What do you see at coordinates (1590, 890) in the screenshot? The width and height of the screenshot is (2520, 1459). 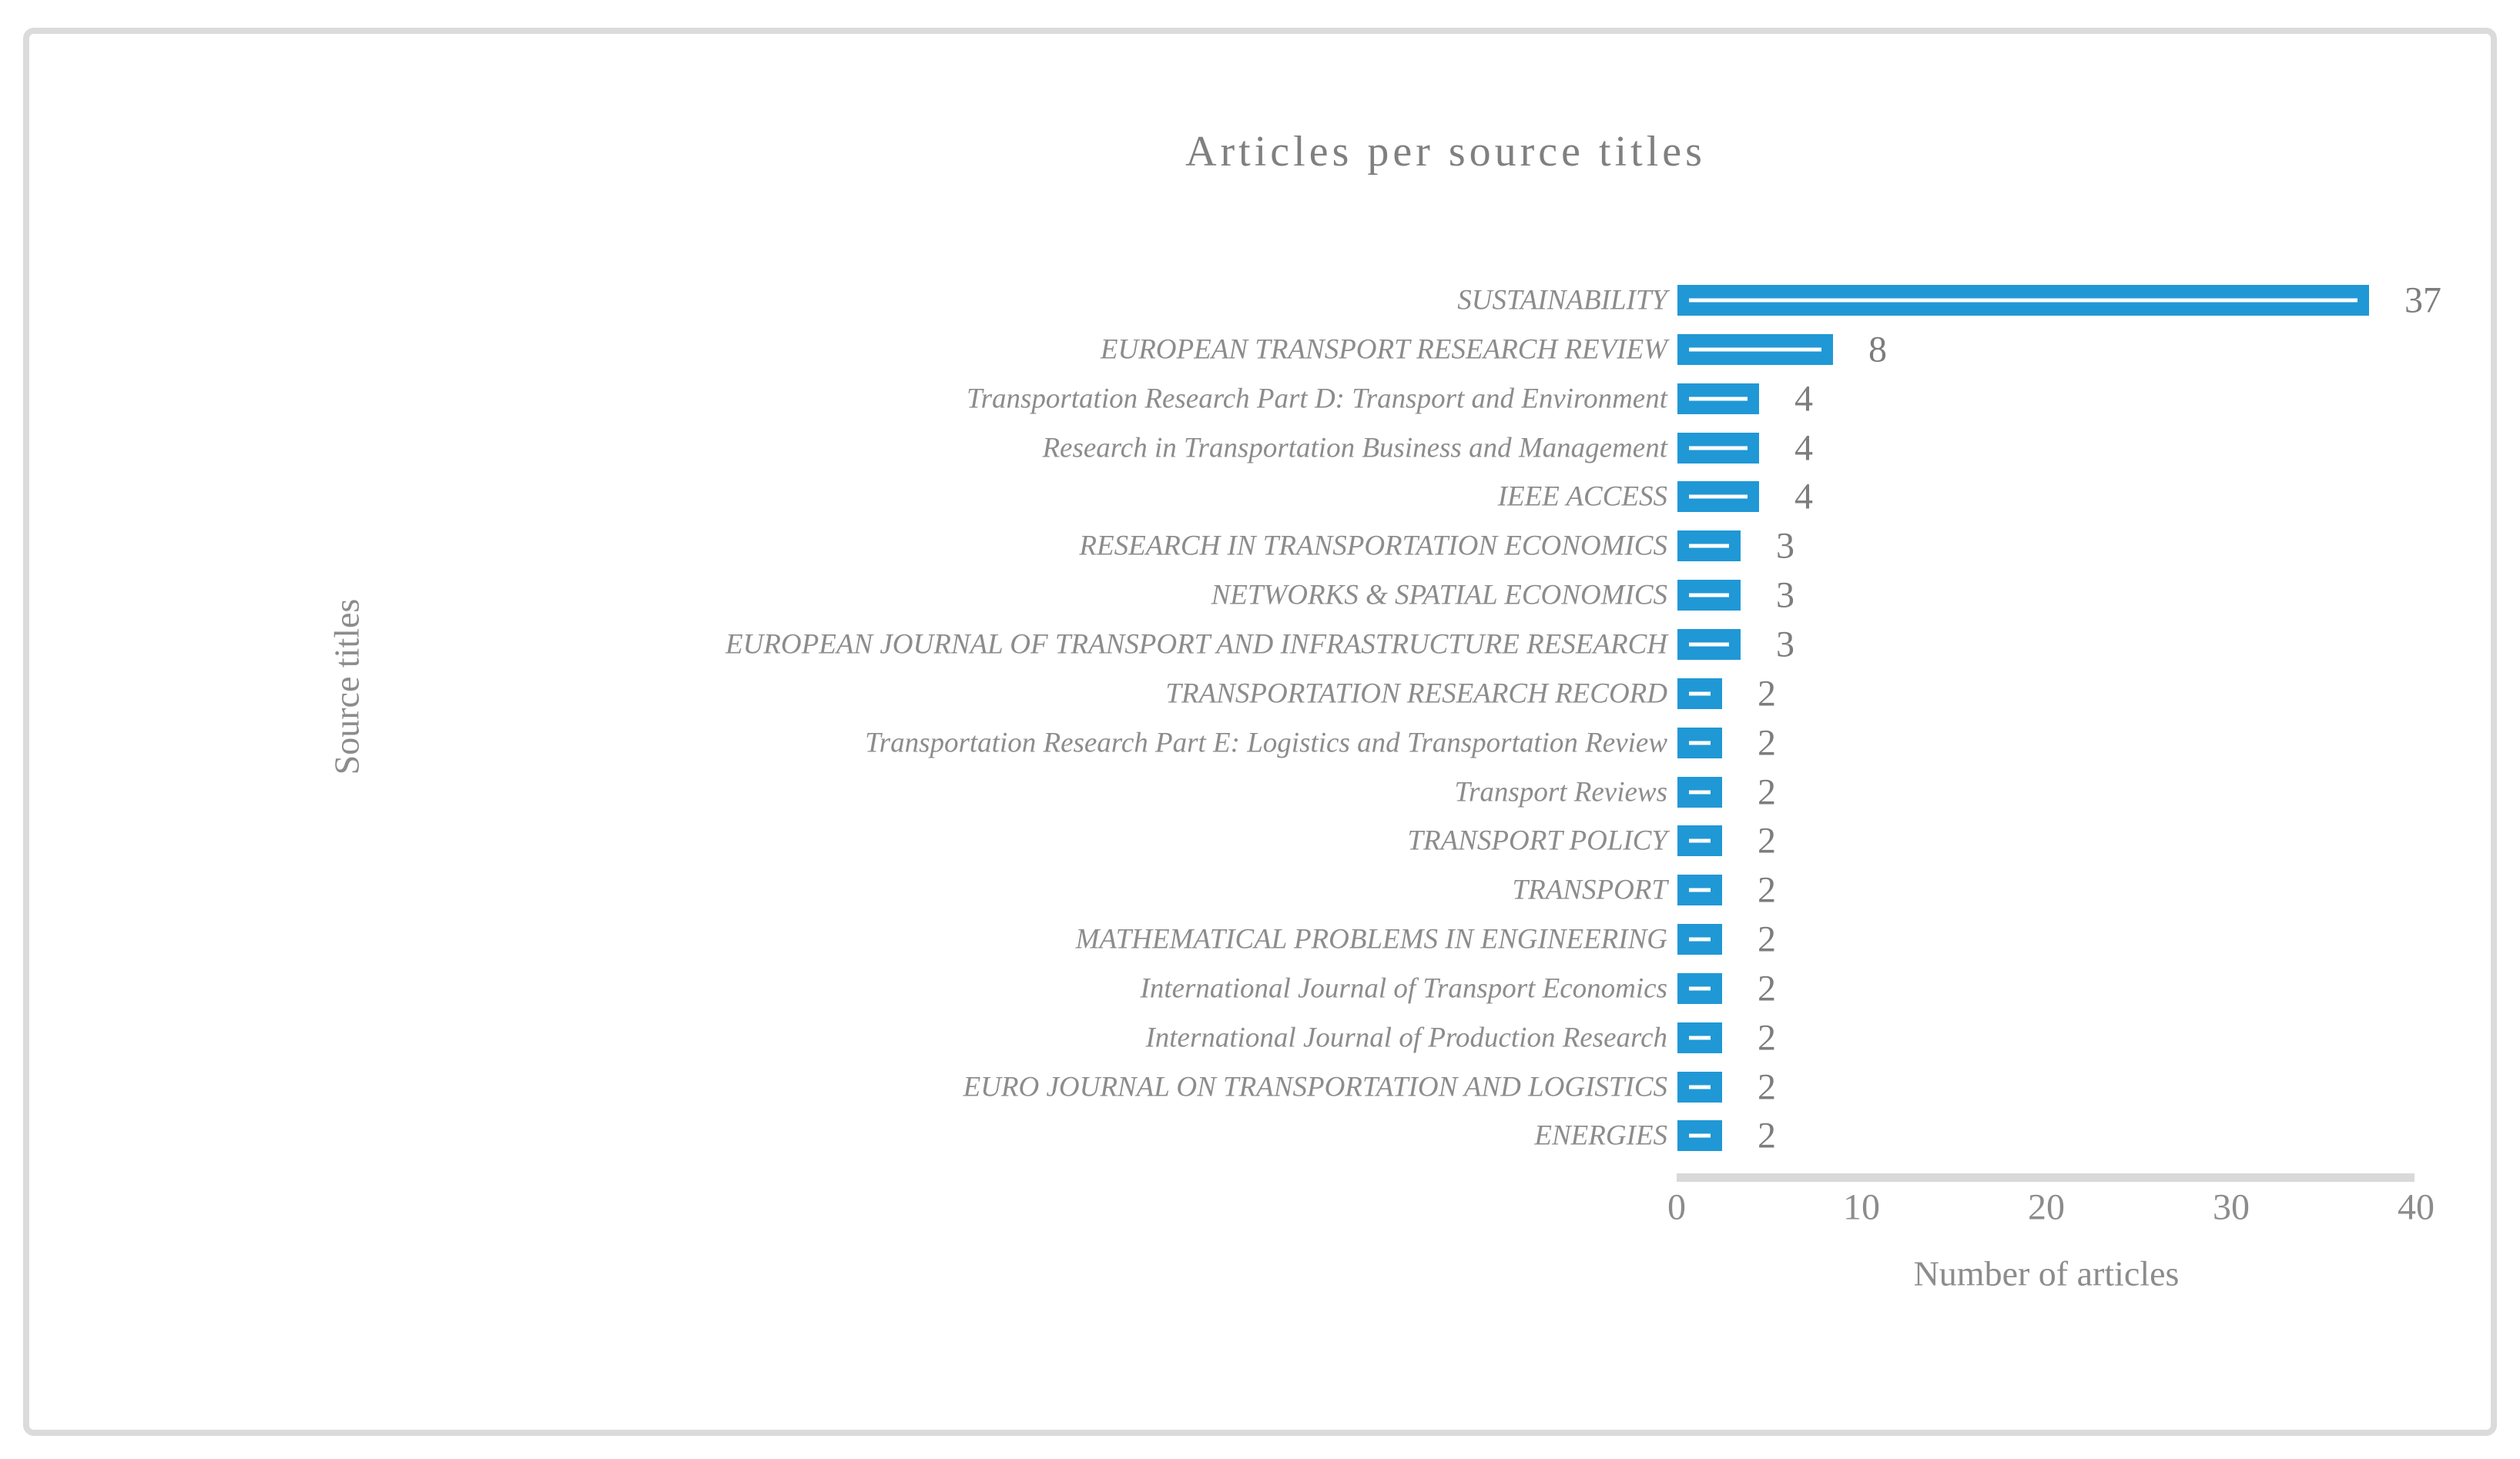 I see `category-label: TRANSPORT` at bounding box center [1590, 890].